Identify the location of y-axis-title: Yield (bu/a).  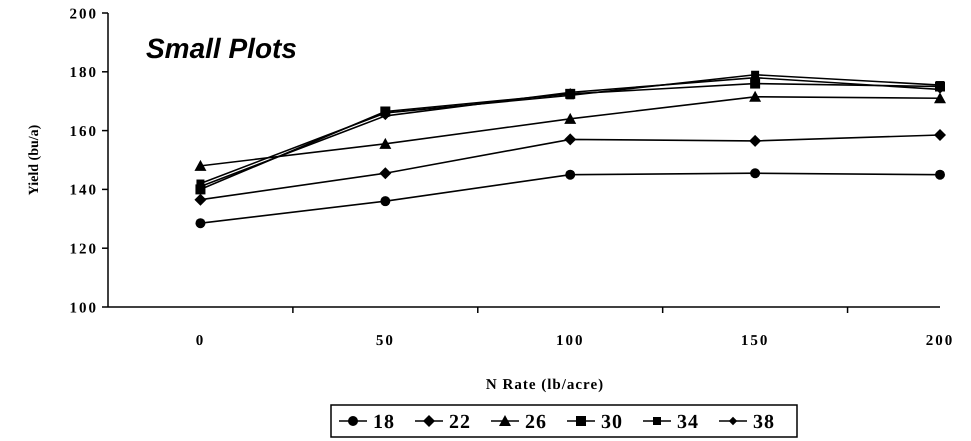
(34, 160).